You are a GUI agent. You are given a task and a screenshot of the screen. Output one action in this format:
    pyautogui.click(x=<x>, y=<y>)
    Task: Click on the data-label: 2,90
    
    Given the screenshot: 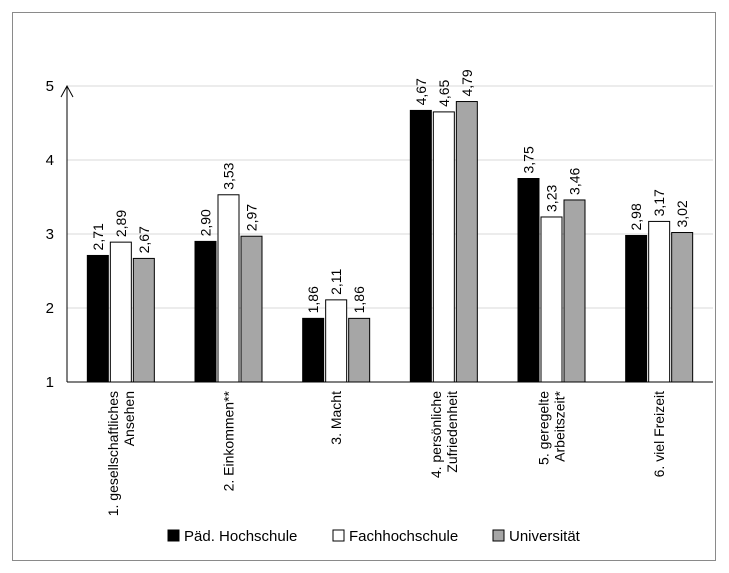 What is the action you would take?
    pyautogui.click(x=206, y=222)
    